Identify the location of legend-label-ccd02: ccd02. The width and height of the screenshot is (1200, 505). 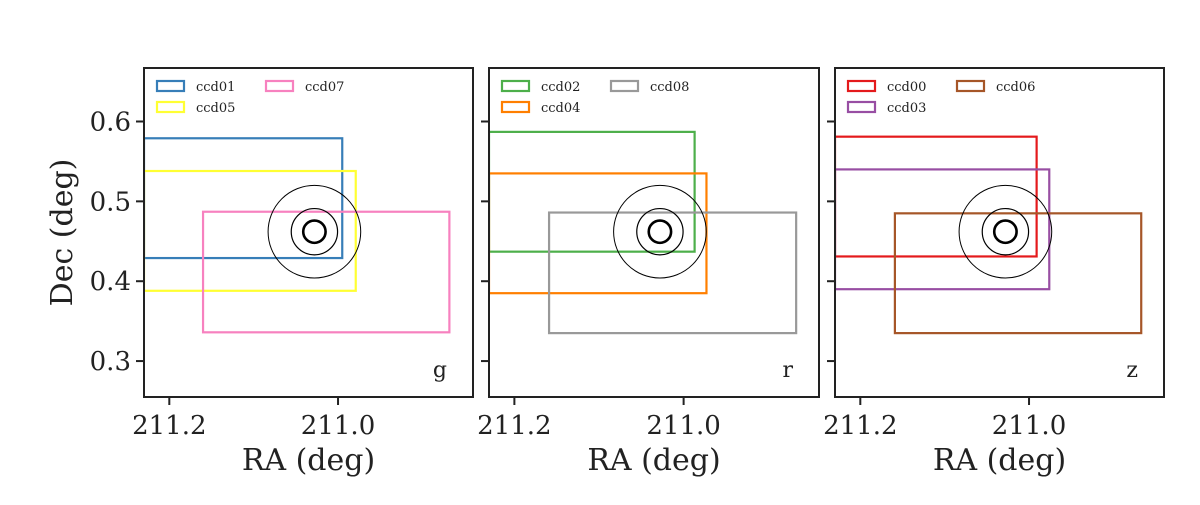
(560, 87).